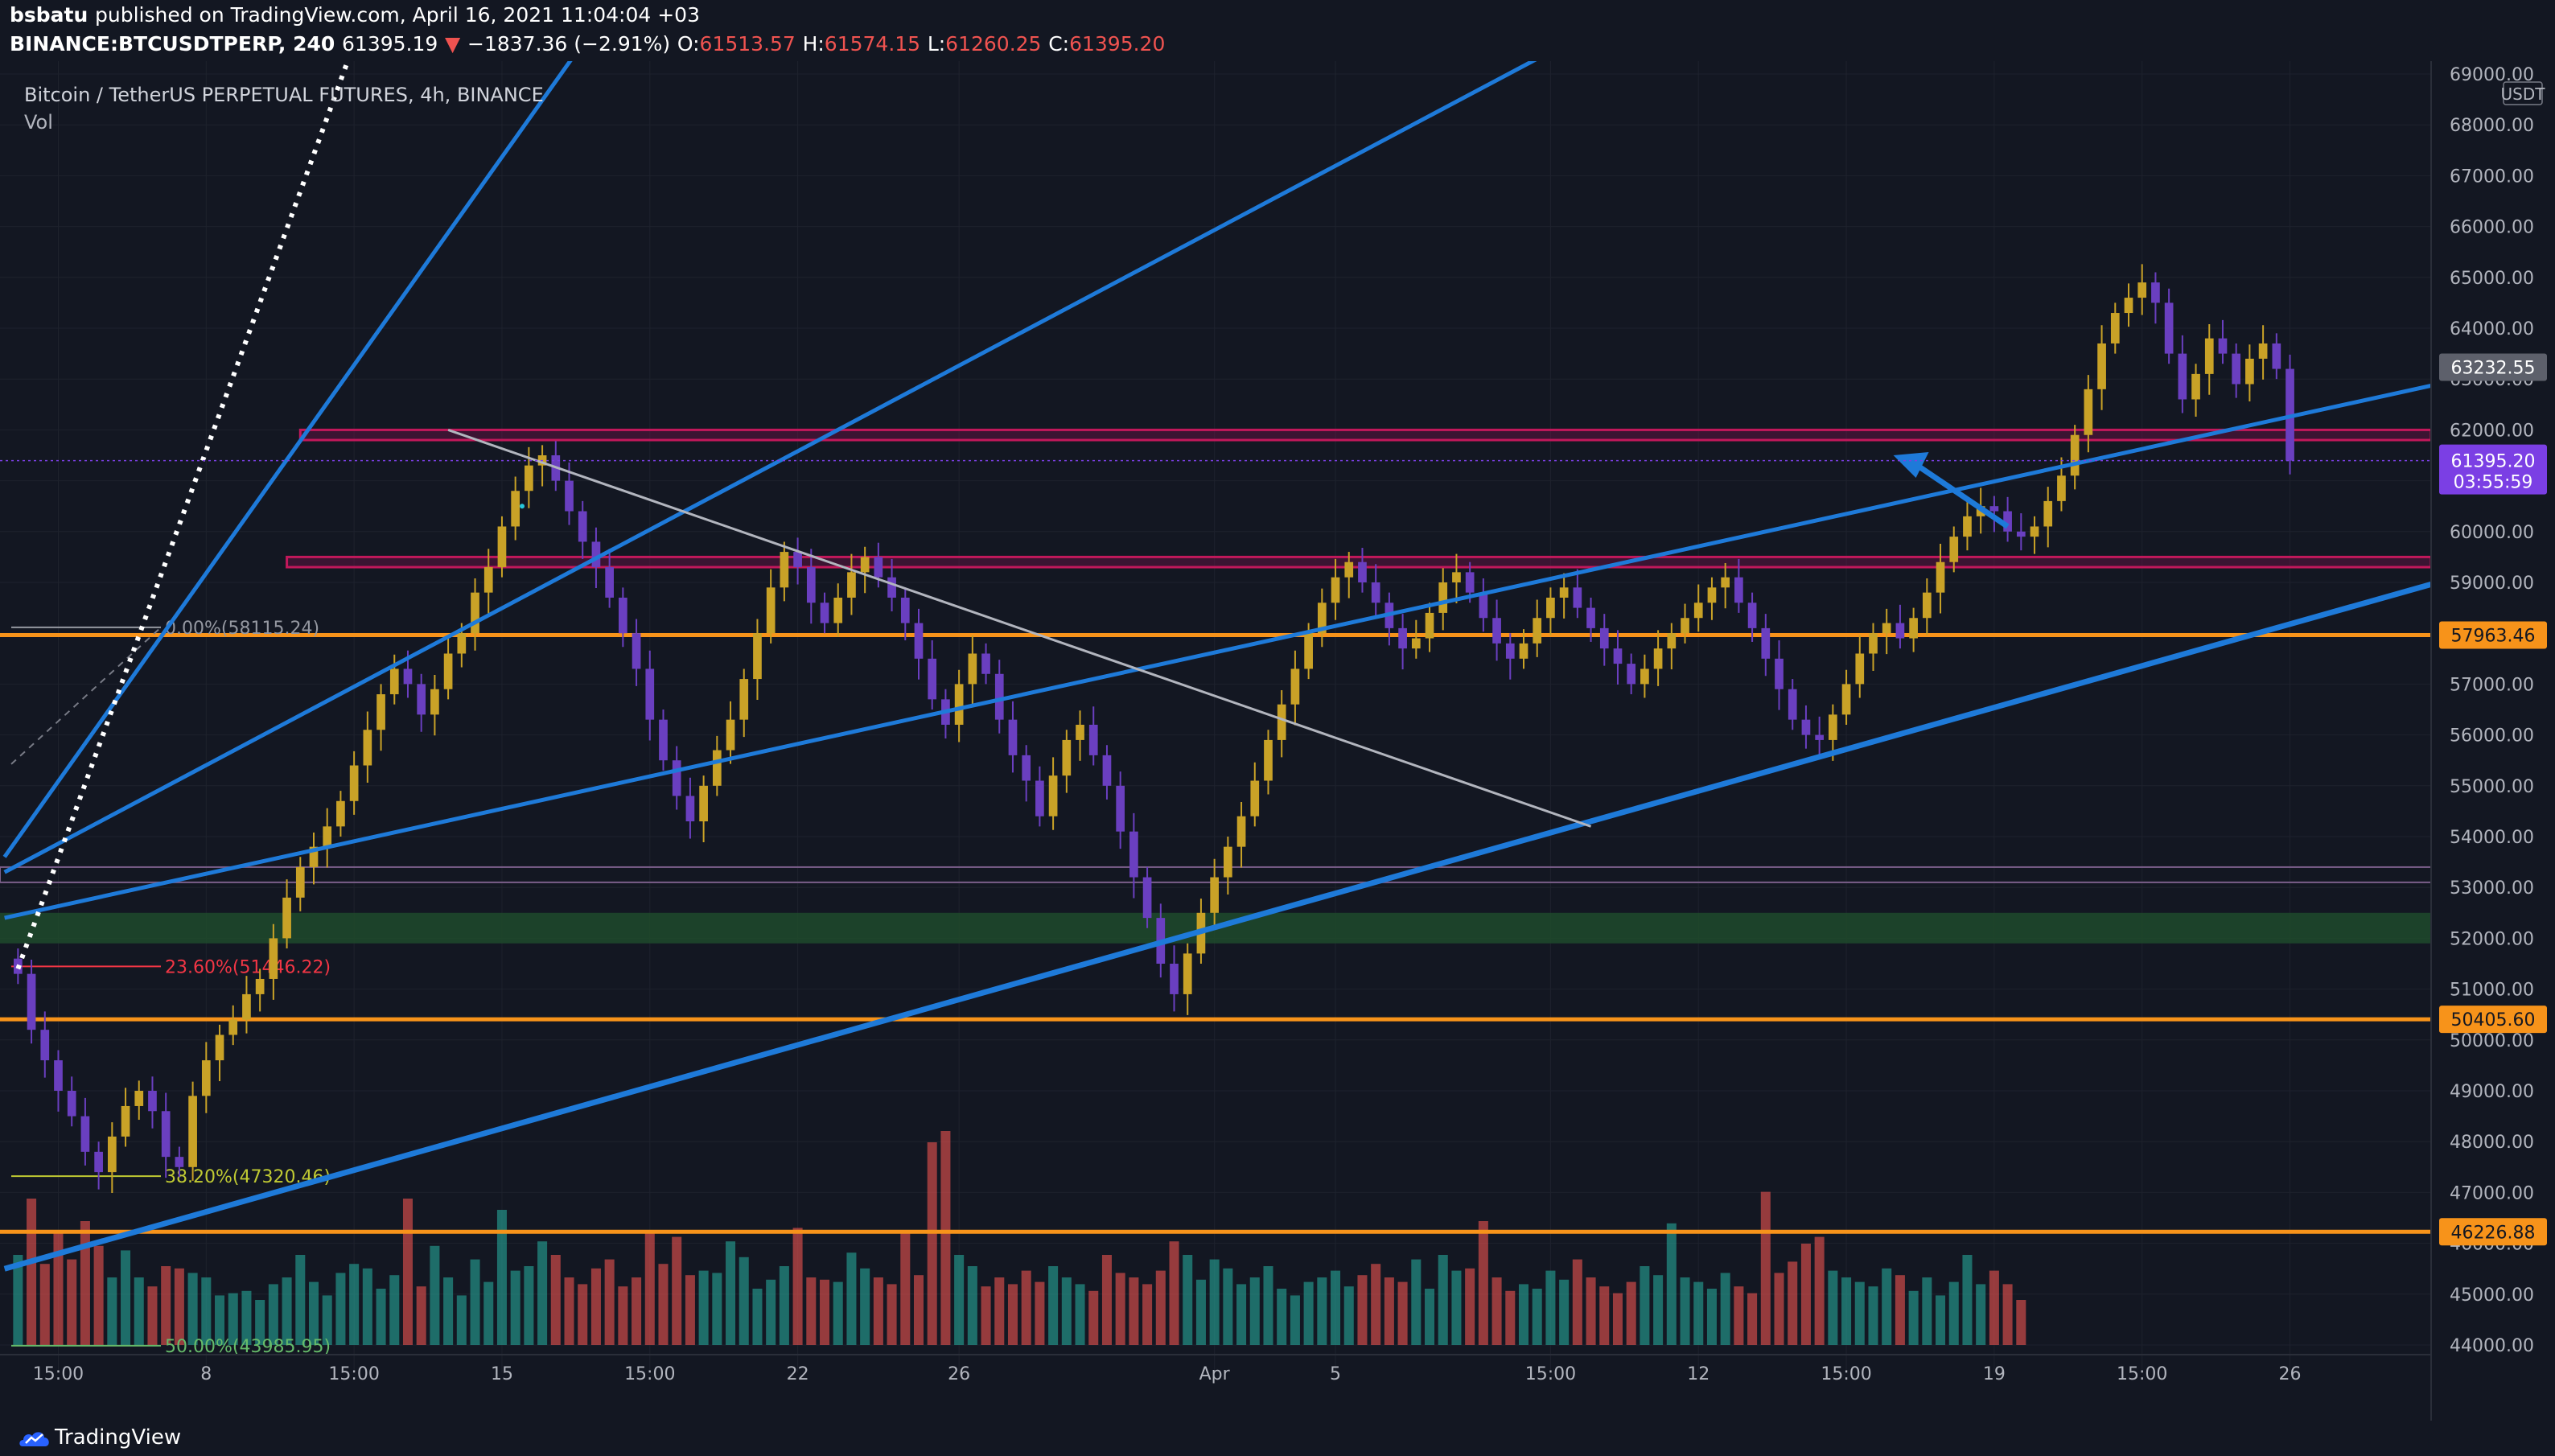 This screenshot has height=1456, width=2555. What do you see at coordinates (994, 44) in the screenshot?
I see `low-value: 61260.25` at bounding box center [994, 44].